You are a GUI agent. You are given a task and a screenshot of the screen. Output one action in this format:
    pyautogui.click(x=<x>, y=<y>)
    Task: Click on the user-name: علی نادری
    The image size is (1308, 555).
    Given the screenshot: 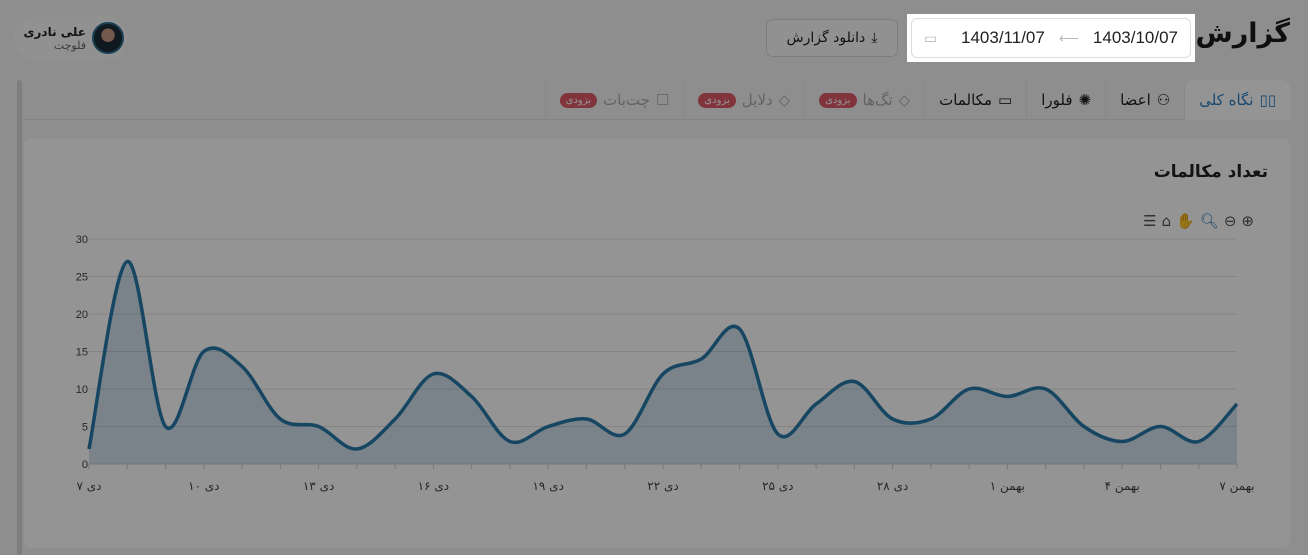 What is the action you would take?
    pyautogui.click(x=55, y=31)
    